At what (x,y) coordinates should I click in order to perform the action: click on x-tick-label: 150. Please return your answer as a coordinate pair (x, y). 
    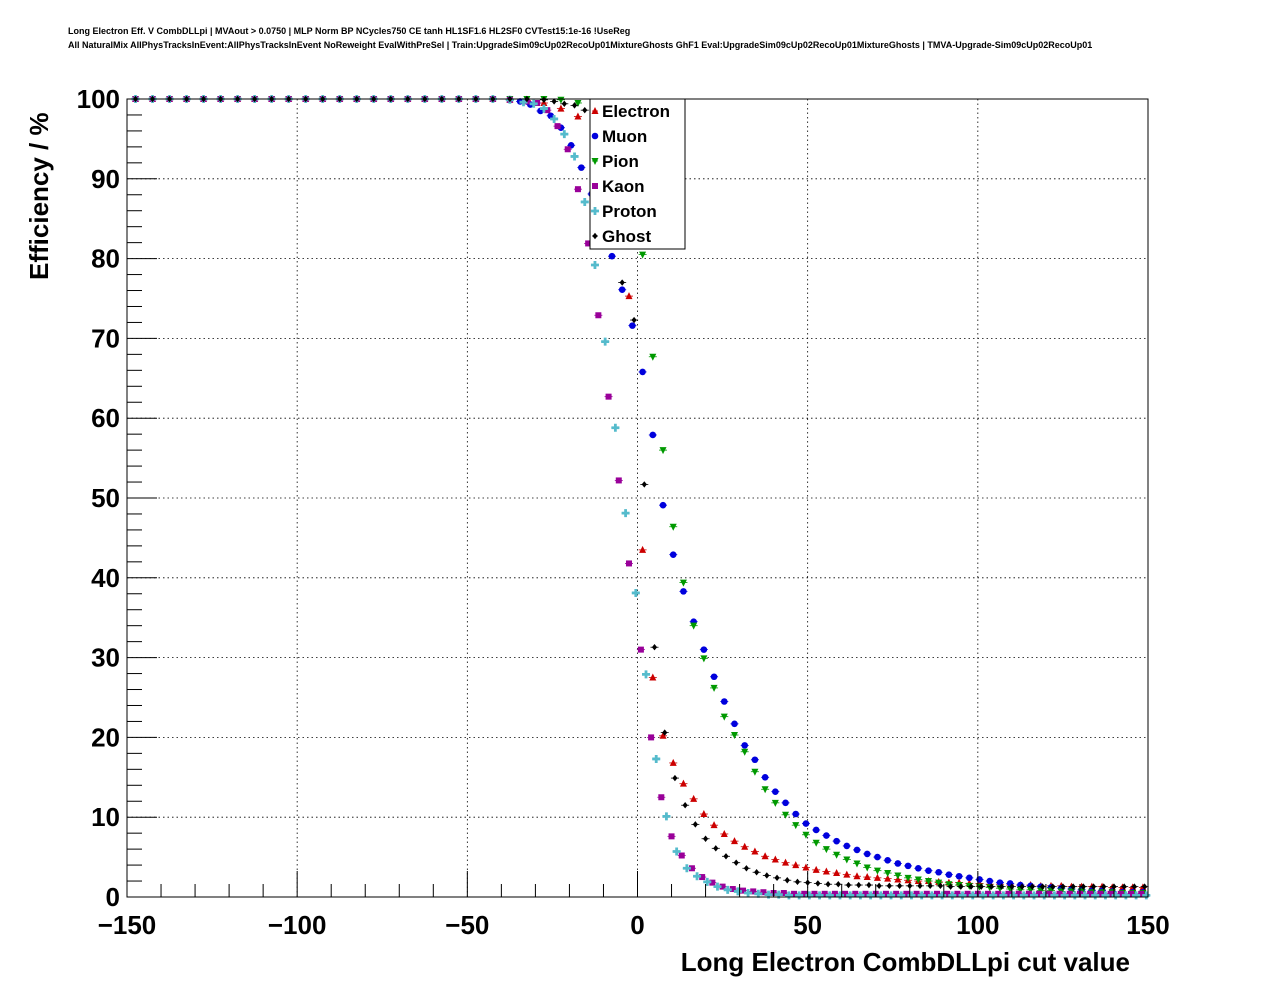
    Looking at the image, I should click on (1147, 925).